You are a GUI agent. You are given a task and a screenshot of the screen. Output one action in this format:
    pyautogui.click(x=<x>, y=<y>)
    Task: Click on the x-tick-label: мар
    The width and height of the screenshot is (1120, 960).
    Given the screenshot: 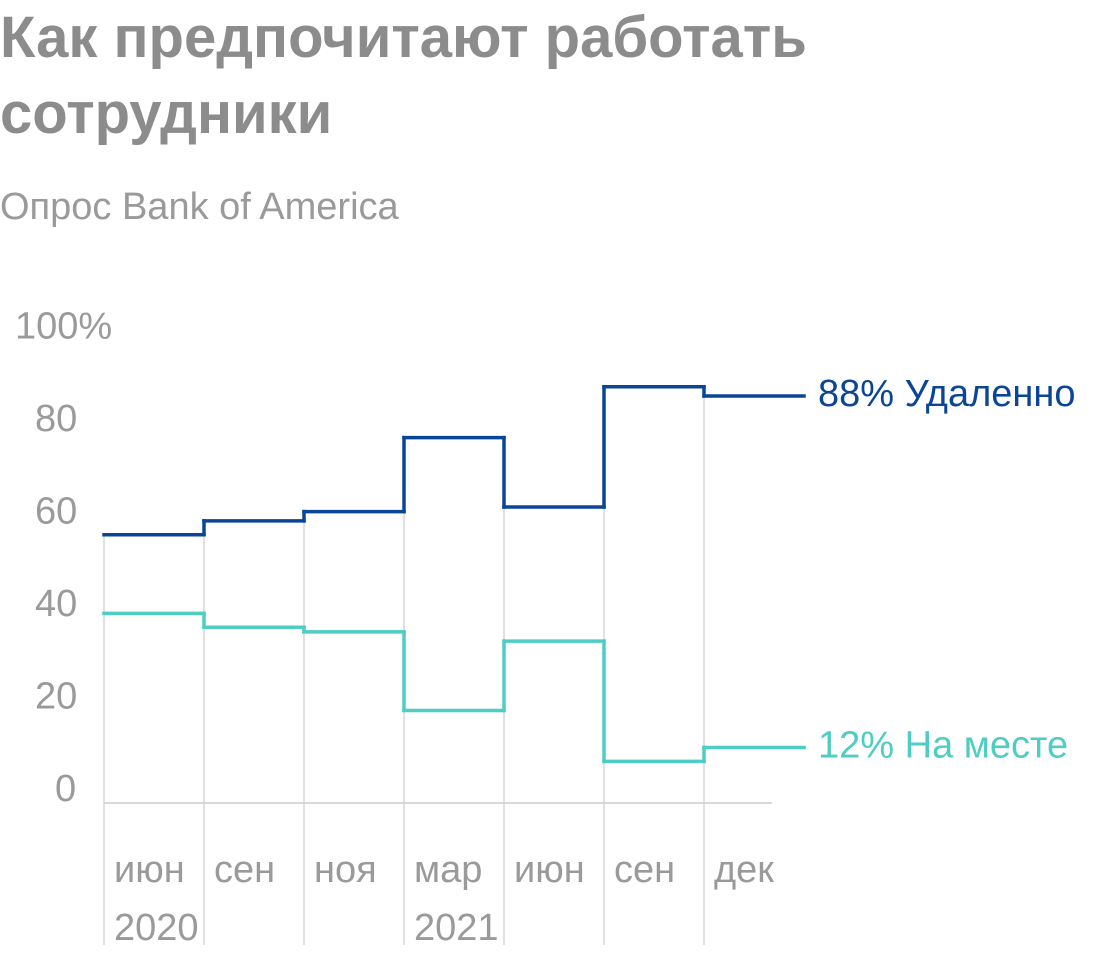 What is the action you would take?
    pyautogui.click(x=448, y=870)
    